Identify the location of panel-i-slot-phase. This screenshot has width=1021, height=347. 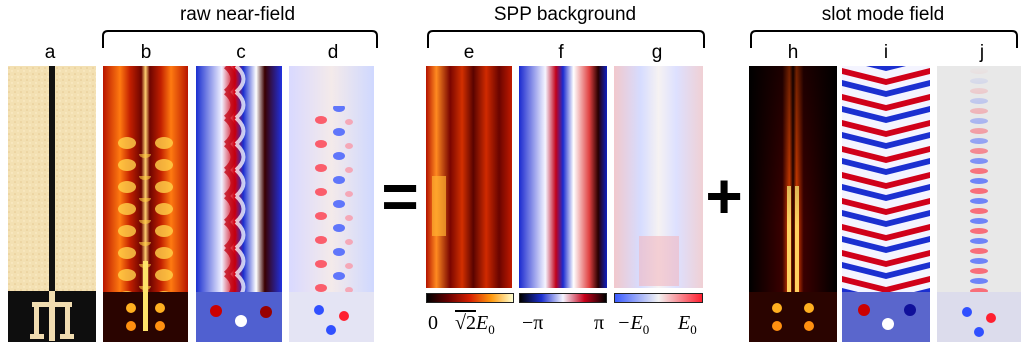
(886, 204).